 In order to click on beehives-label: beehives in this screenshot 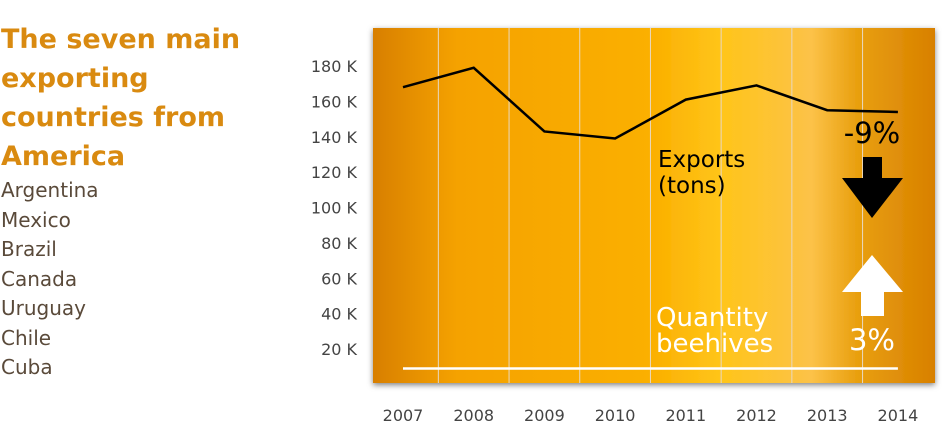, I will do `click(714, 344)`.